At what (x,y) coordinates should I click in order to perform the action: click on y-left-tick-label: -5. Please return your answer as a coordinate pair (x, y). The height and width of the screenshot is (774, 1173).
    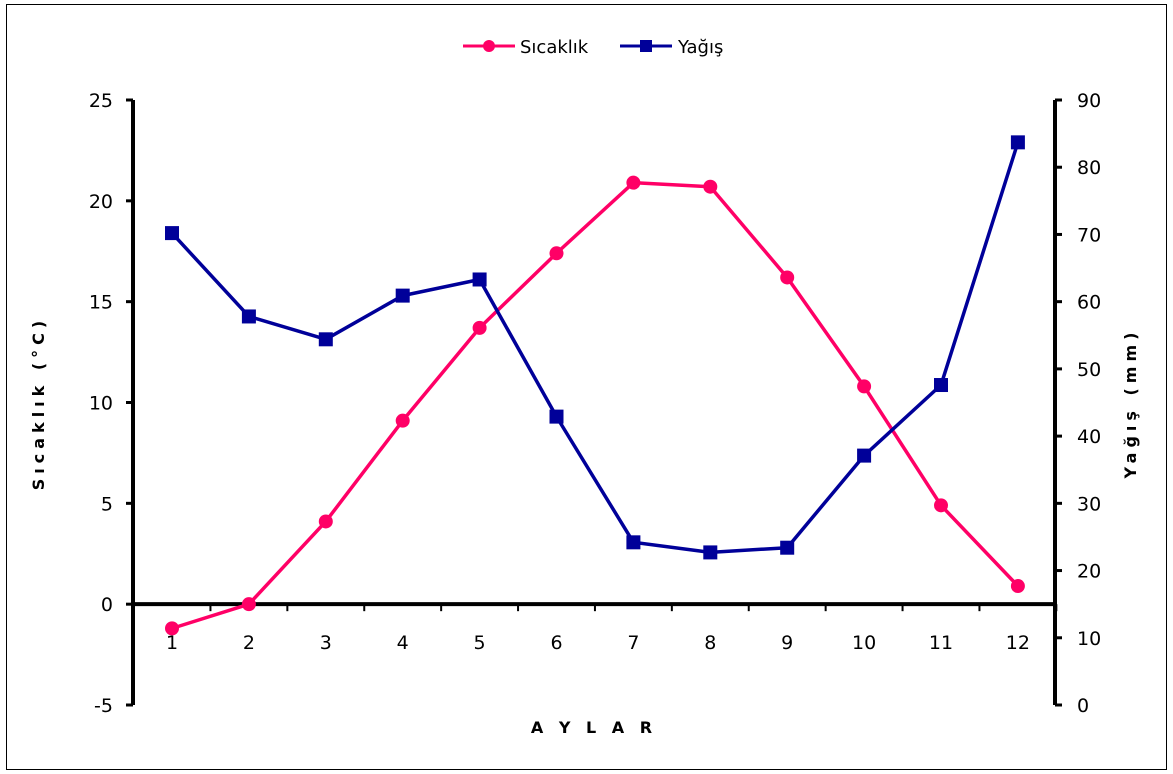
    Looking at the image, I should click on (103, 706).